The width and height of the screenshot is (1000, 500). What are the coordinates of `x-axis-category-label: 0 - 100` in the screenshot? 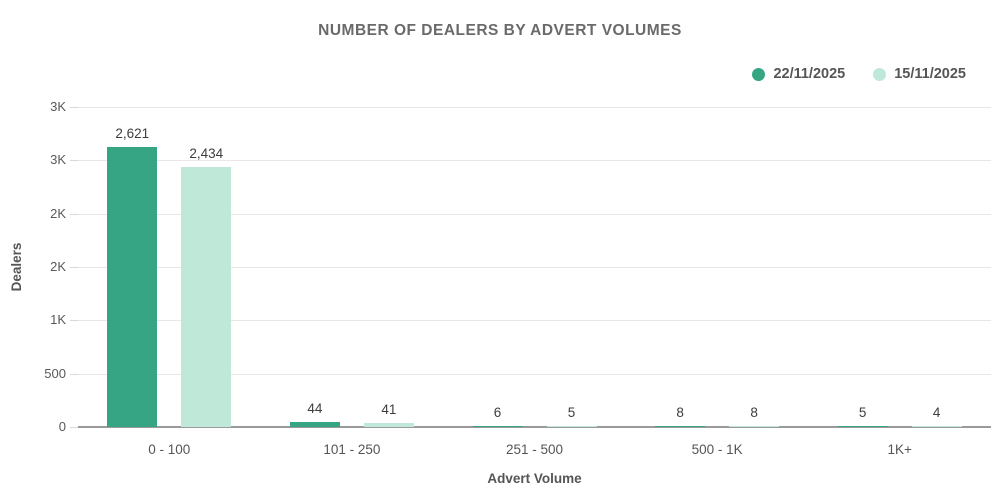 It's located at (169, 449).